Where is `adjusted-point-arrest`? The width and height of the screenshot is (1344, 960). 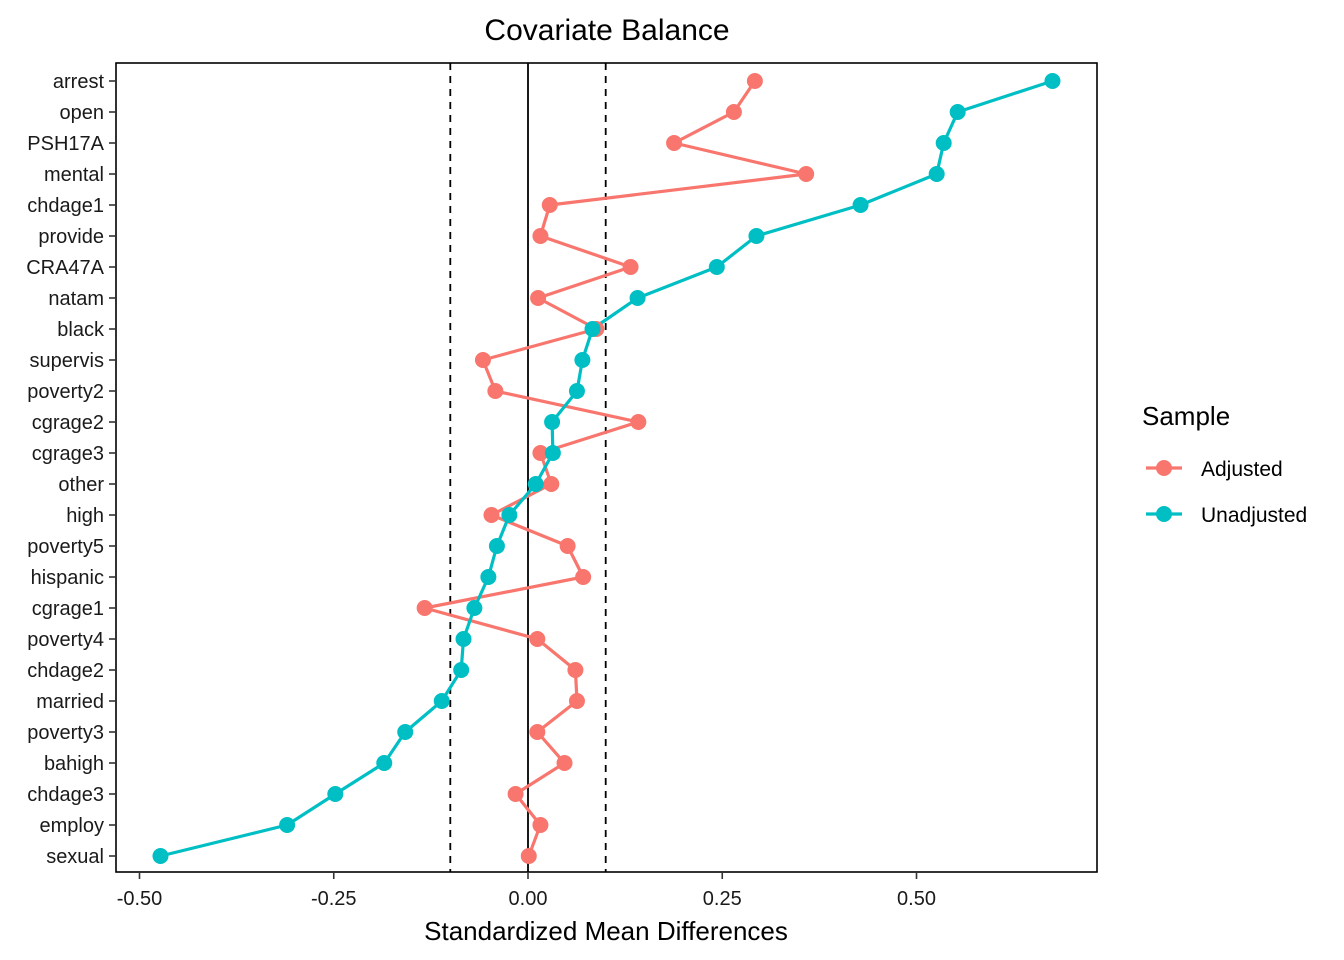
adjusted-point-arrest is located at coordinates (754, 81).